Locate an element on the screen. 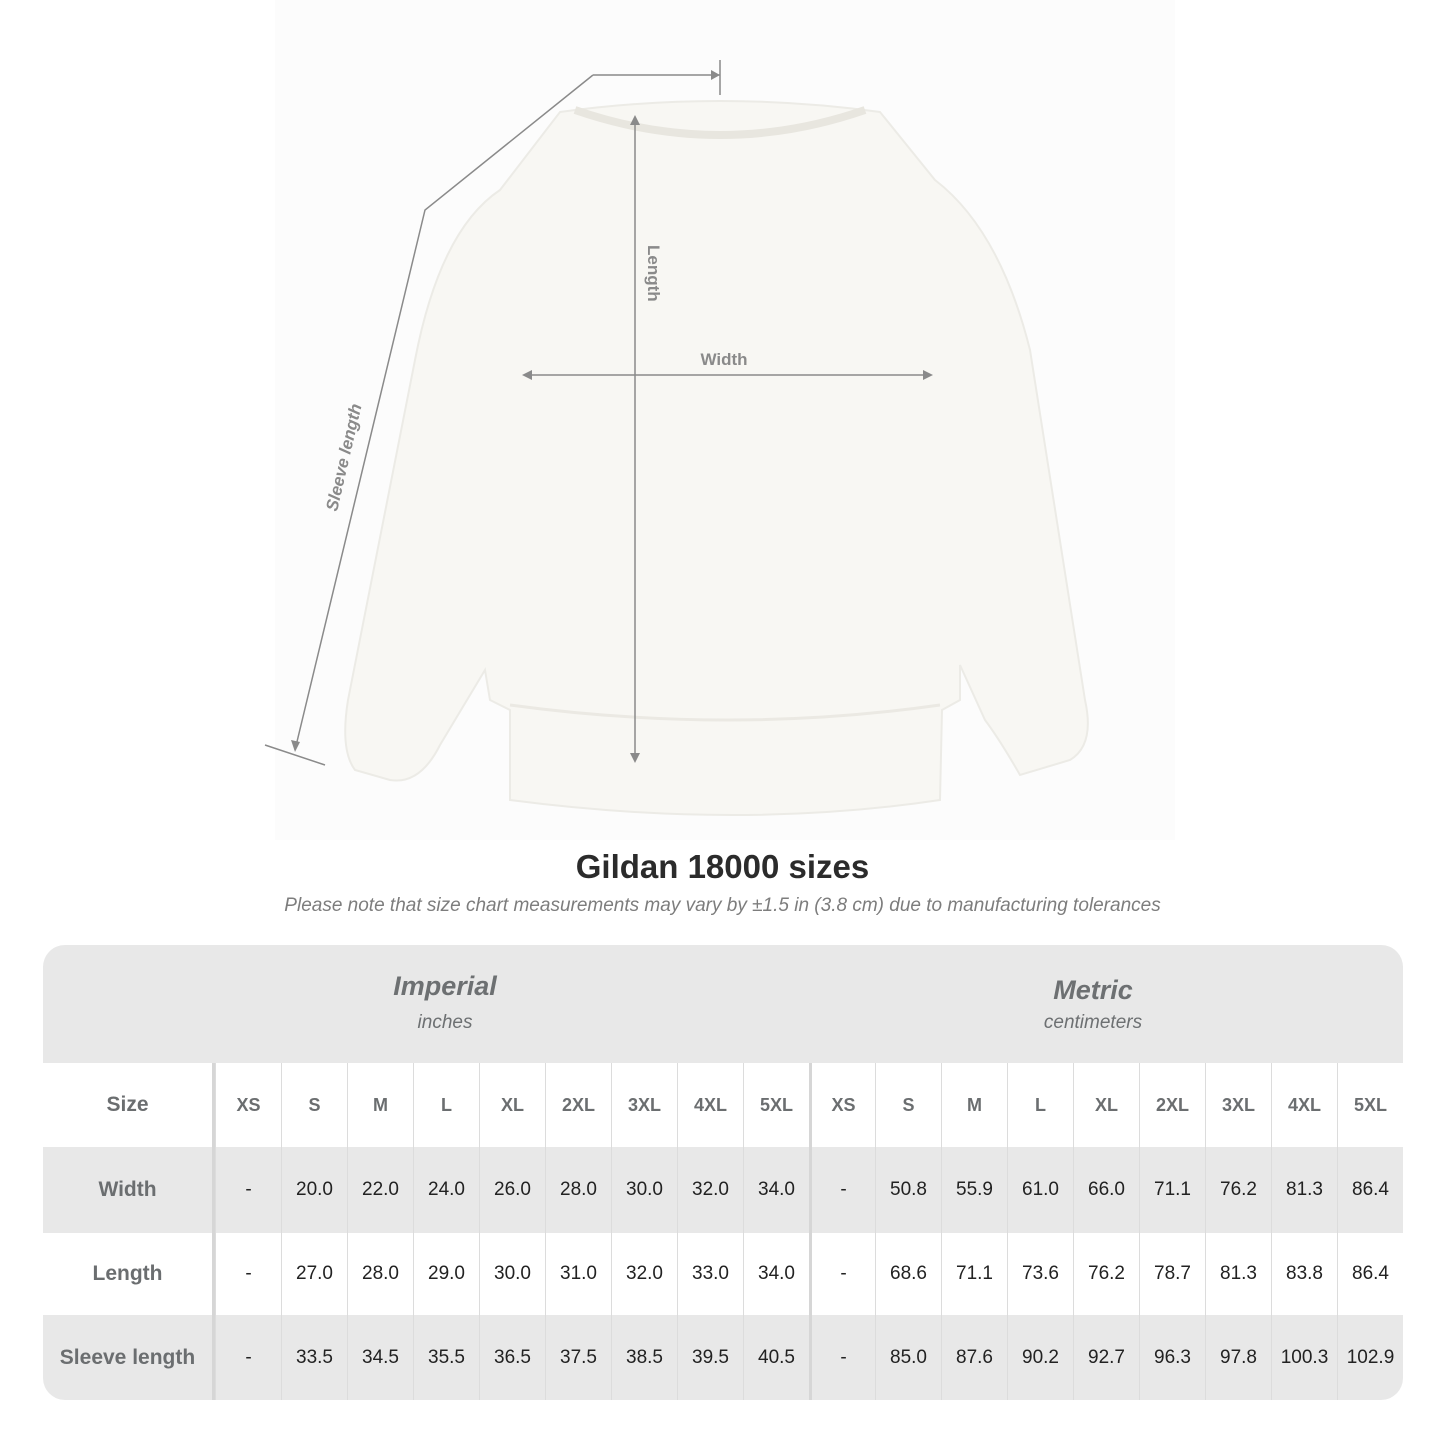 The image size is (1445, 1445). imperial-value-cell: 37.5 is located at coordinates (578, 1357).